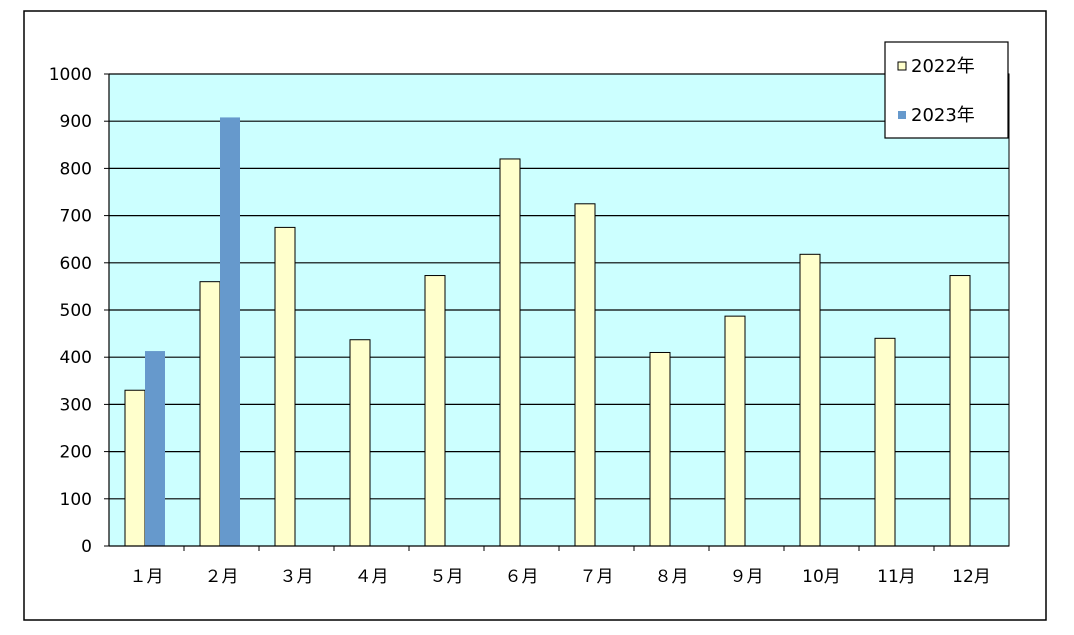  I want to click on y-tick-label: 1000, so click(70, 75).